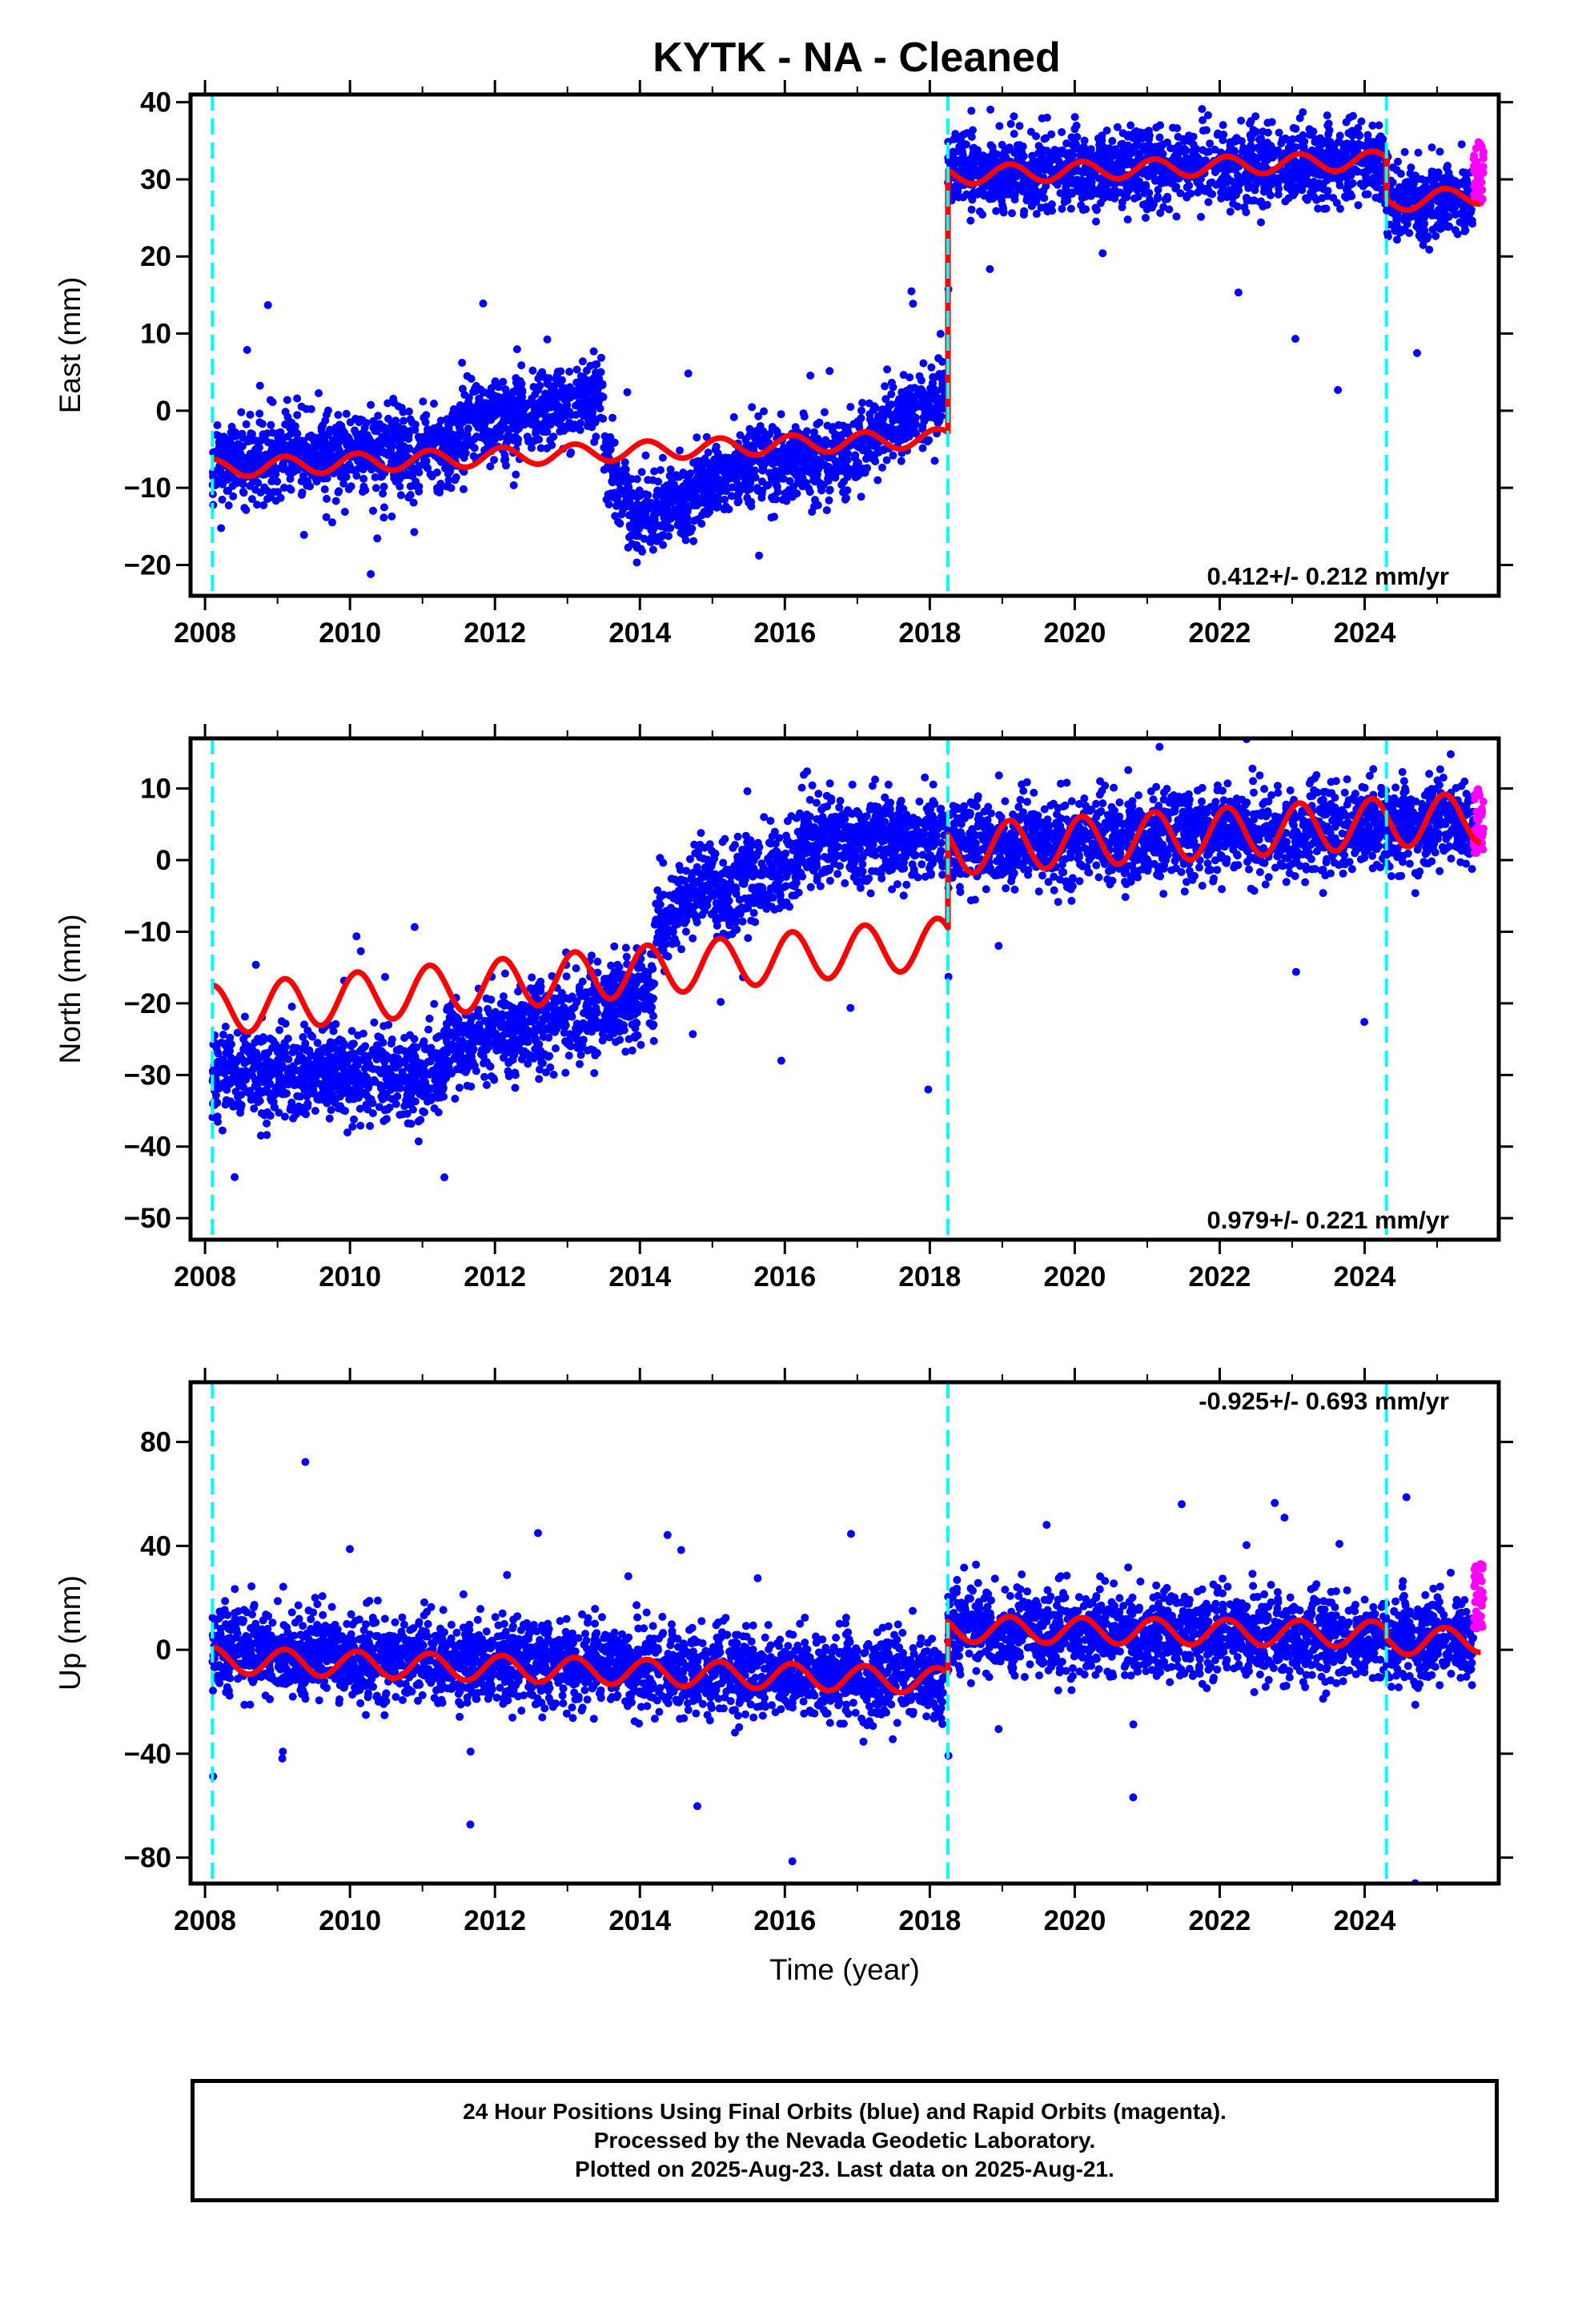 This screenshot has height=2324, width=1582. I want to click on x-tick-label: 2010, so click(350, 633).